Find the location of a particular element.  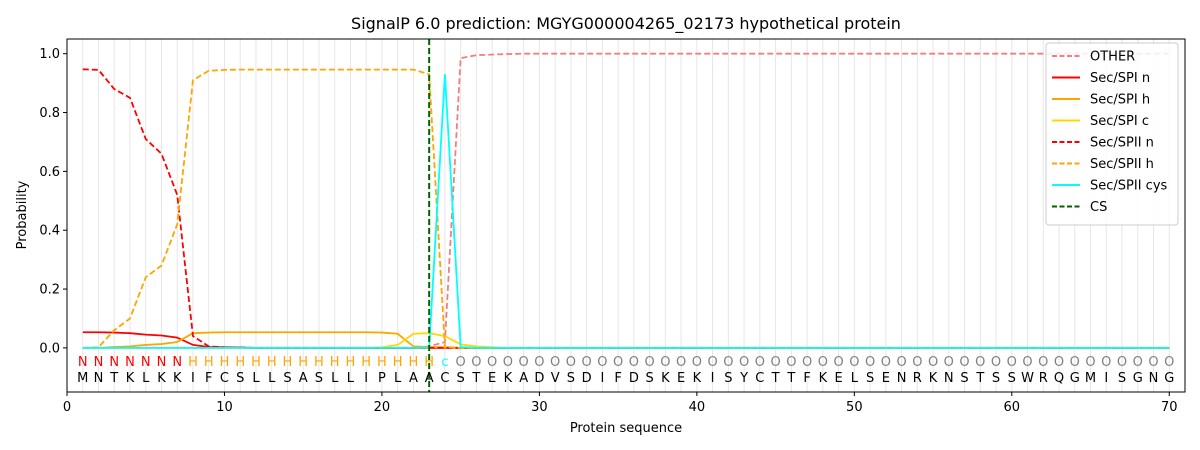

prediction-label: c is located at coordinates (444, 362).